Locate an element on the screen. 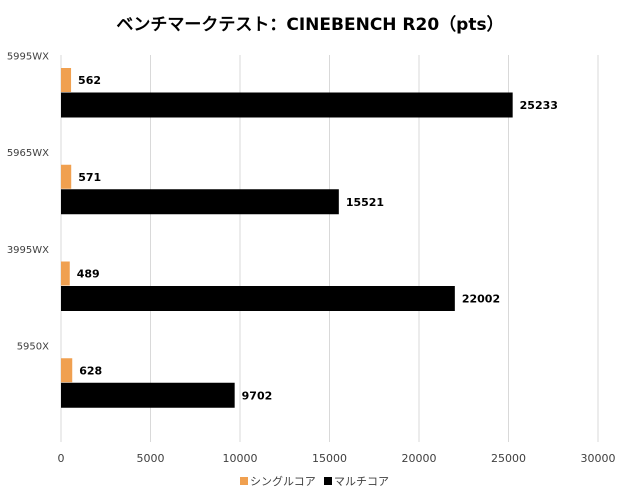  category-label: 5995WX is located at coordinates (28, 56).